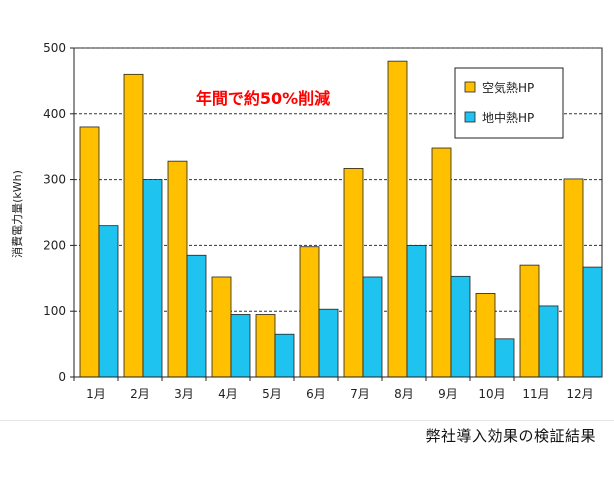 The height and width of the screenshot is (480, 614). What do you see at coordinates (360, 394) in the screenshot?
I see `x-tick-label: 7月` at bounding box center [360, 394].